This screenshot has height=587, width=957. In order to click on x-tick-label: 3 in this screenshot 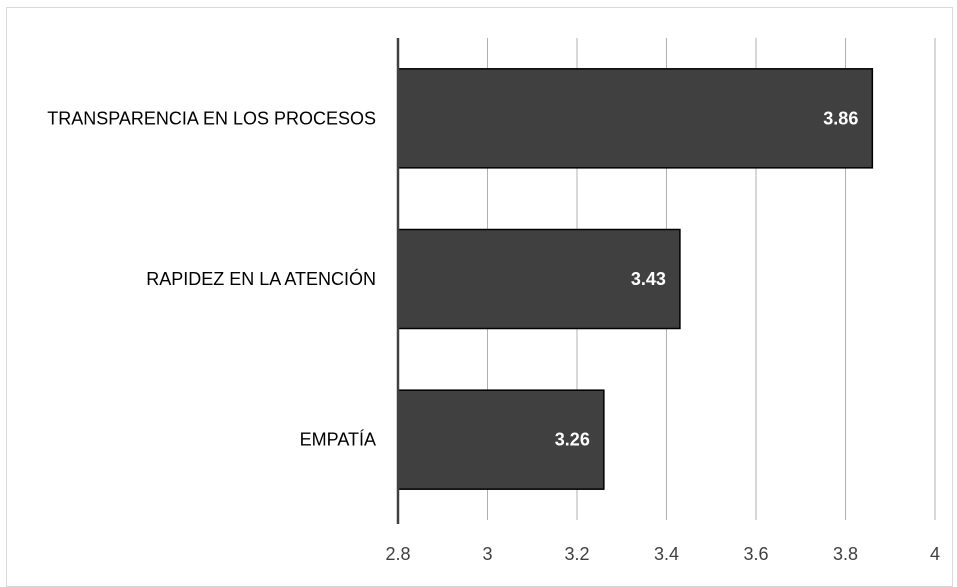, I will do `click(487, 554)`.